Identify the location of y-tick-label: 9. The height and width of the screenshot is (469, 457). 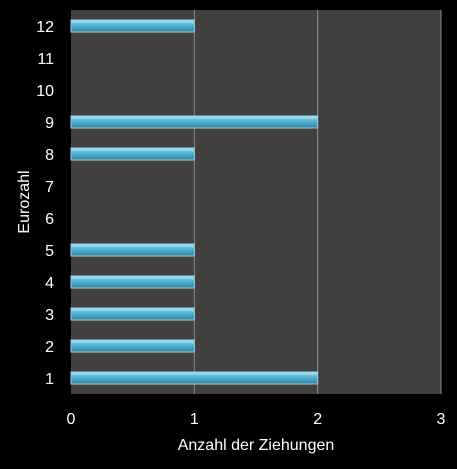
(49, 123).